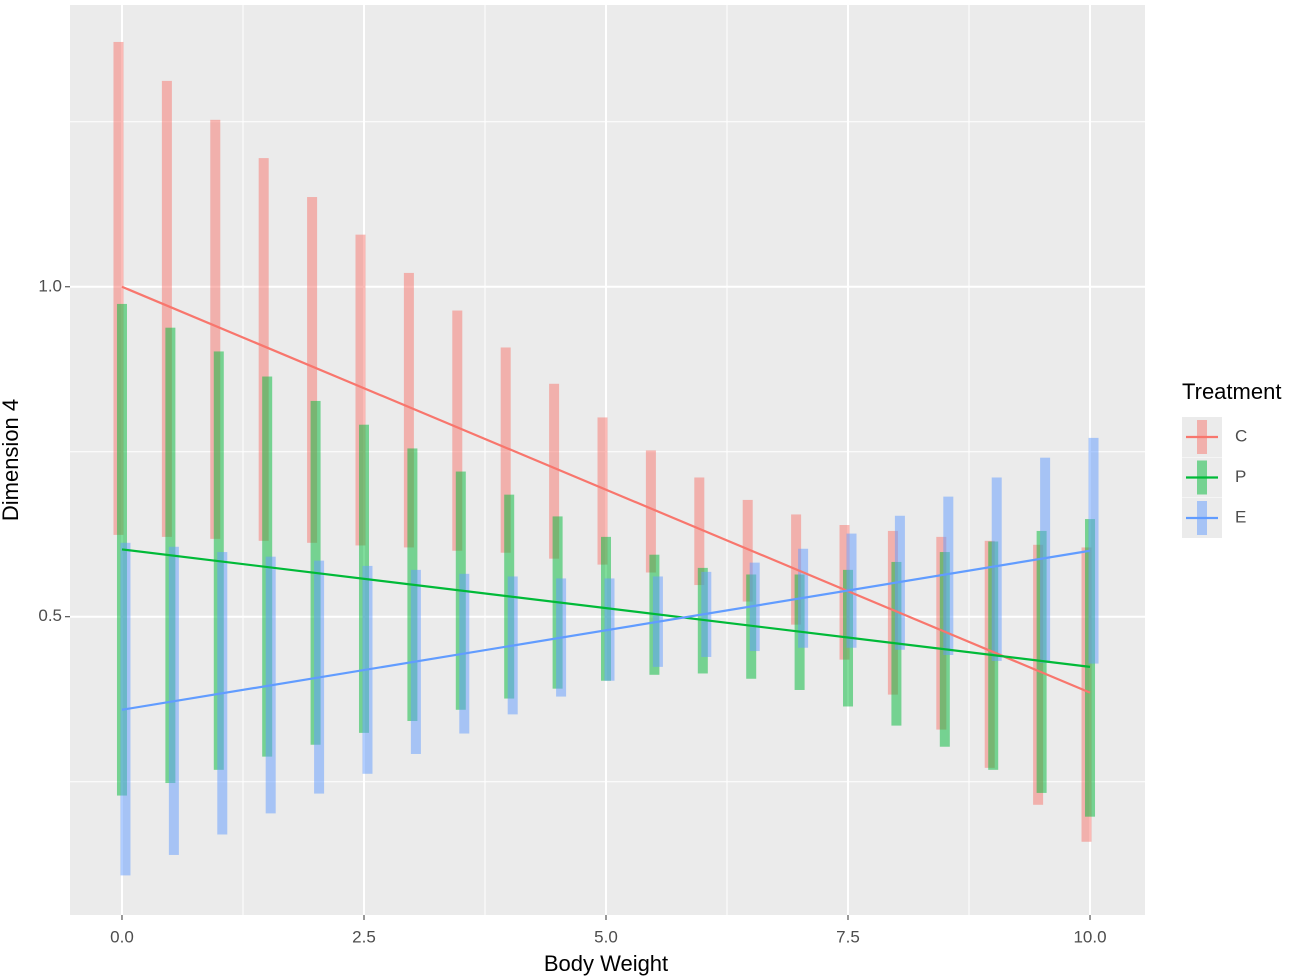 The height and width of the screenshot is (978, 1299). I want to click on y-axis-title: Dimension 4, so click(11, 460).